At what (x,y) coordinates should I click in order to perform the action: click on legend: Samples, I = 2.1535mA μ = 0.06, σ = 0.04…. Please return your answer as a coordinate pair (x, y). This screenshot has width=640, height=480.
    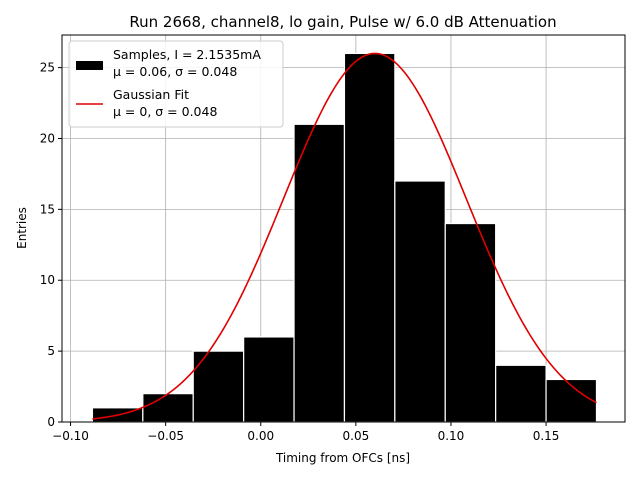
    Looking at the image, I should click on (176, 84).